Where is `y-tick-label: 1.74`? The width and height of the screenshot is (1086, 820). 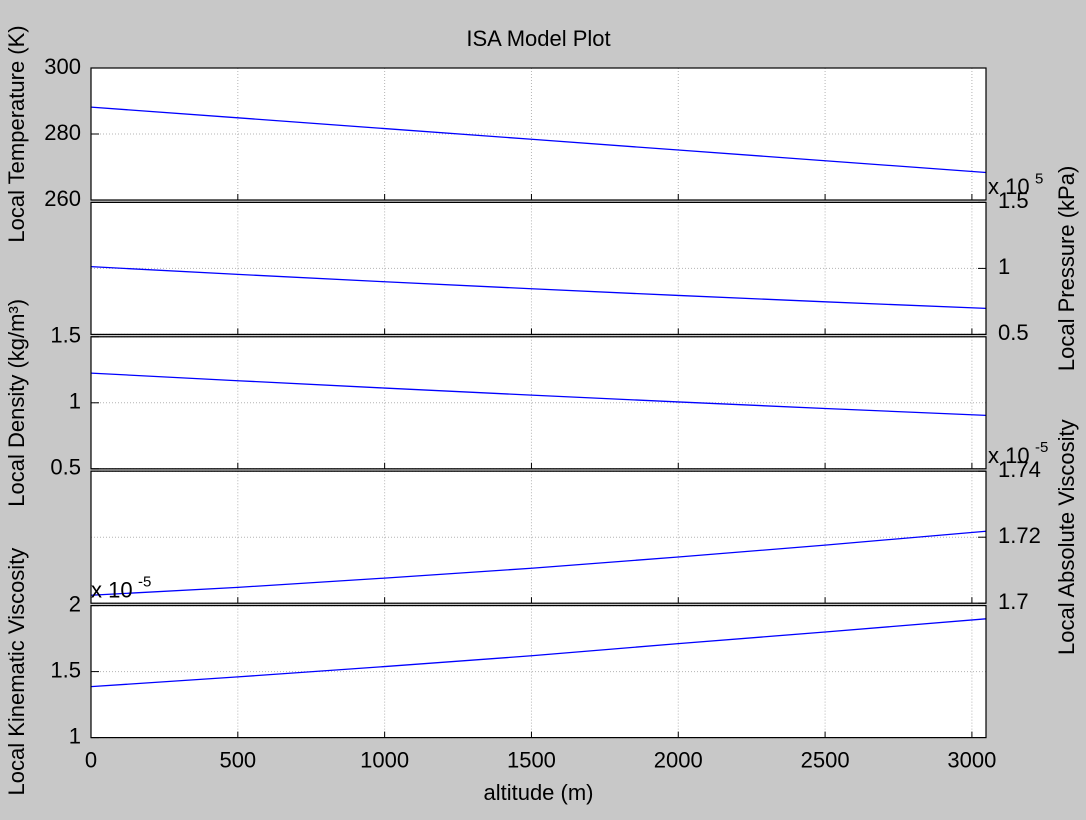 y-tick-label: 1.74 is located at coordinates (1019, 469).